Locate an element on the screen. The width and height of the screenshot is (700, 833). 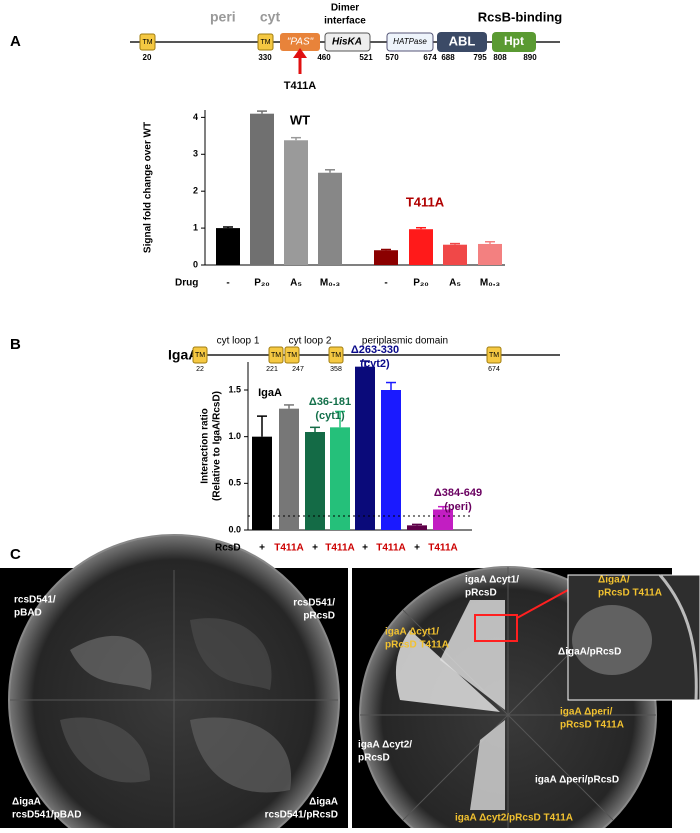
position: 521 is located at coordinates (366, 57).